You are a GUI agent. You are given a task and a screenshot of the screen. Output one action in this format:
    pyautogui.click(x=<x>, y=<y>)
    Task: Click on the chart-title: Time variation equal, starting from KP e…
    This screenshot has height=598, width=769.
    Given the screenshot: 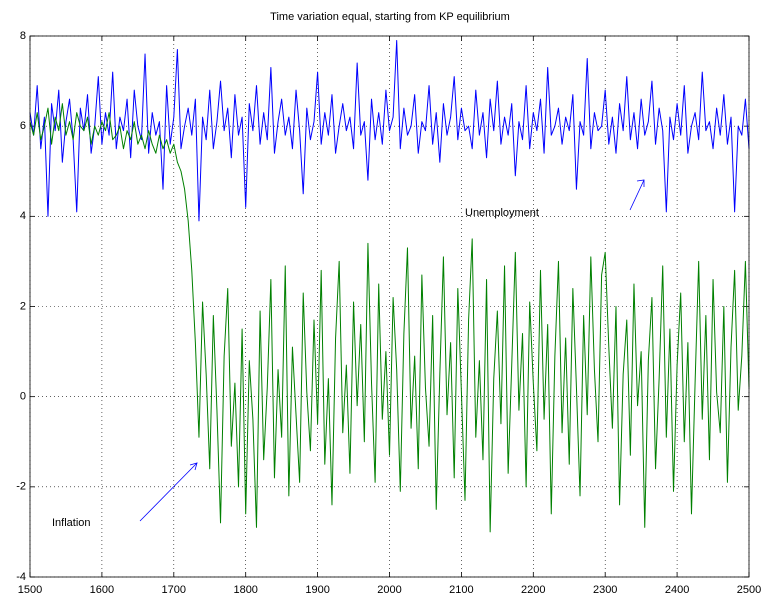 What is the action you would take?
    pyautogui.click(x=390, y=17)
    